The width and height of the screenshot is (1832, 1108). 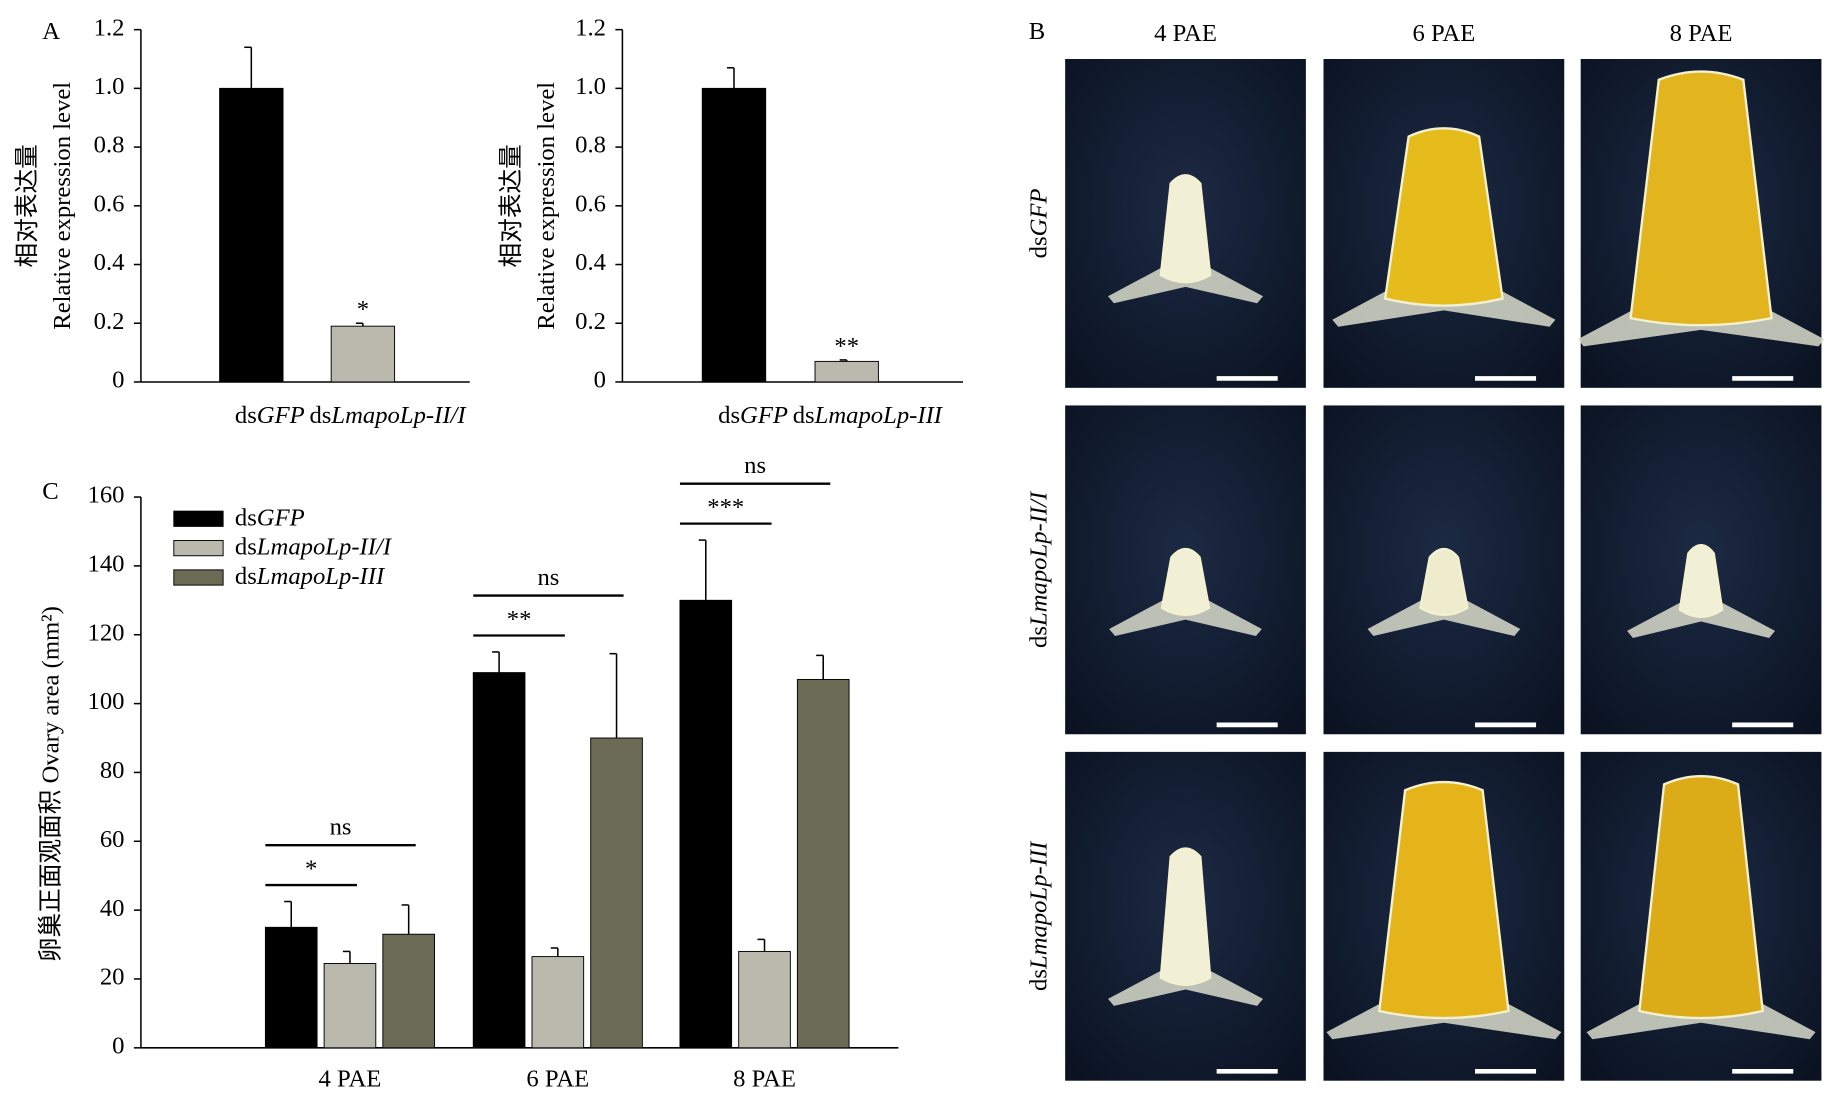 I want to click on y-axis-label: 卵巢正面观面积 Ovary area (mm²), so click(x=51, y=784).